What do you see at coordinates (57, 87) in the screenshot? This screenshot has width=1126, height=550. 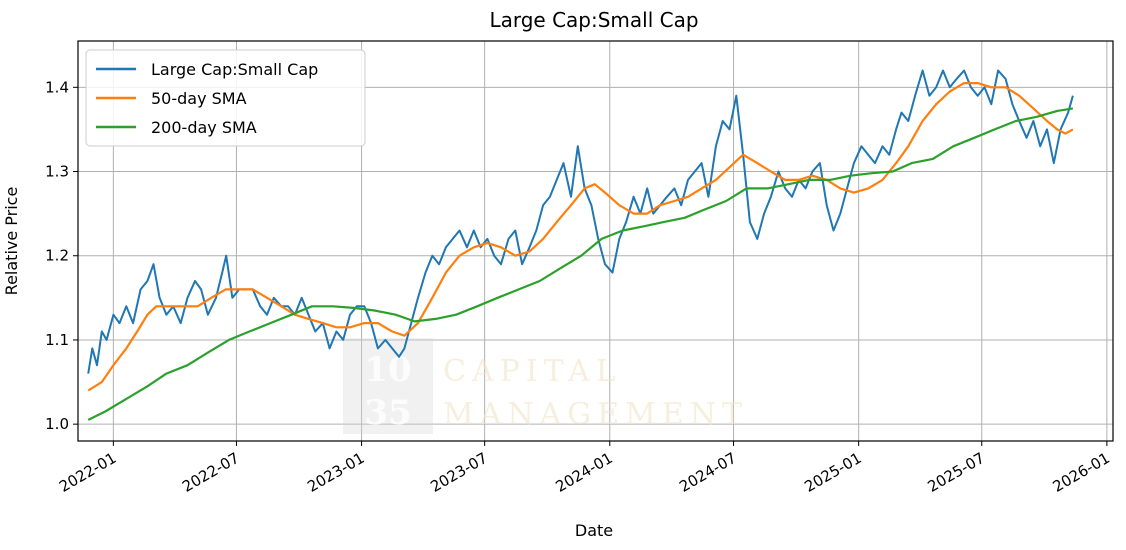 I see `y-tick-label: 1.4` at bounding box center [57, 87].